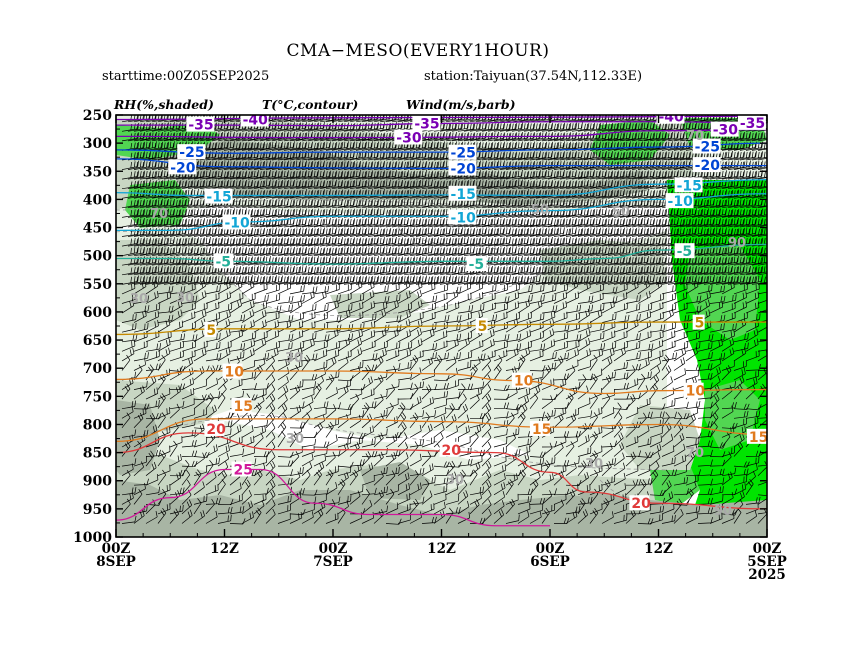 The width and height of the screenshot is (845, 653). Describe the element at coordinates (672, 118) in the screenshot. I see `temp-label--40: -40` at that location.